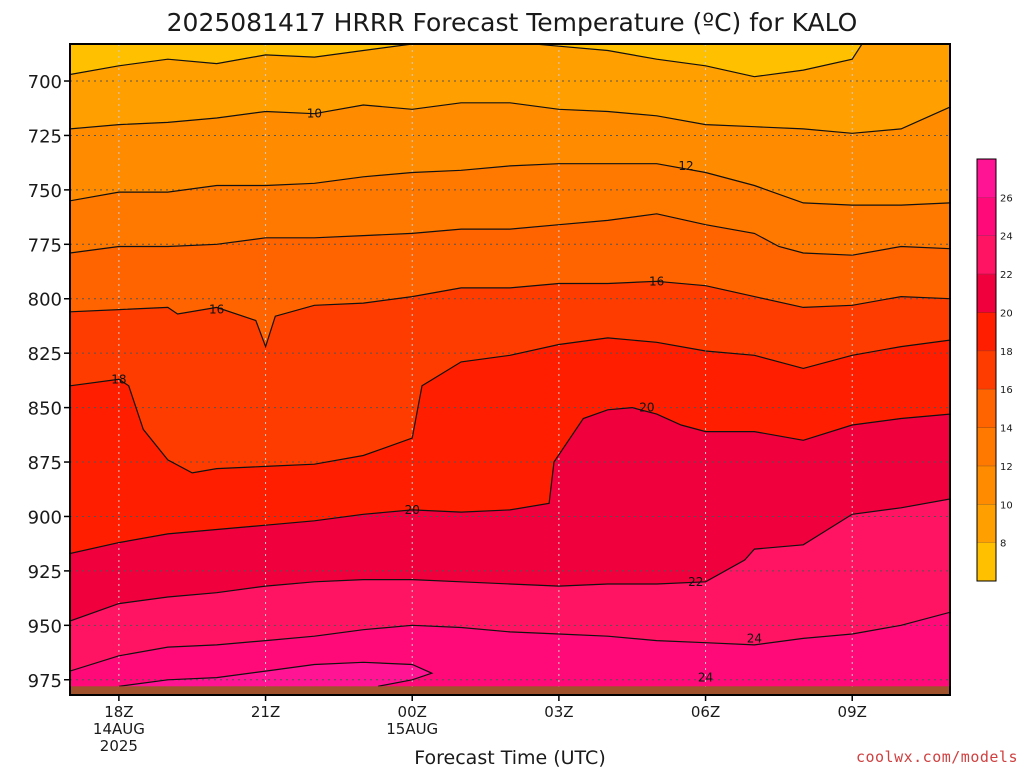 The width and height of the screenshot is (1024, 768). I want to click on y-tick-label: 975, so click(45, 681).